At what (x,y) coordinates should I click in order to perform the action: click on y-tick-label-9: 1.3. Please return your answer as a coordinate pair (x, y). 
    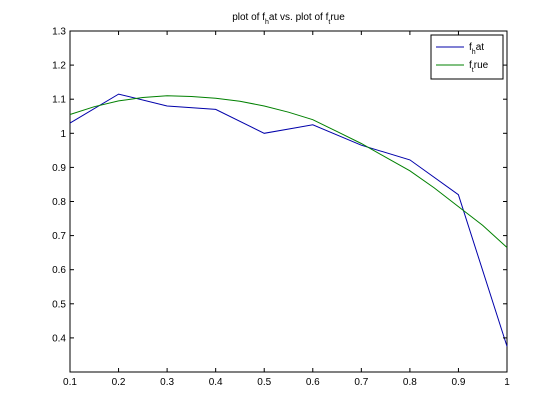
    Looking at the image, I should click on (59, 32).